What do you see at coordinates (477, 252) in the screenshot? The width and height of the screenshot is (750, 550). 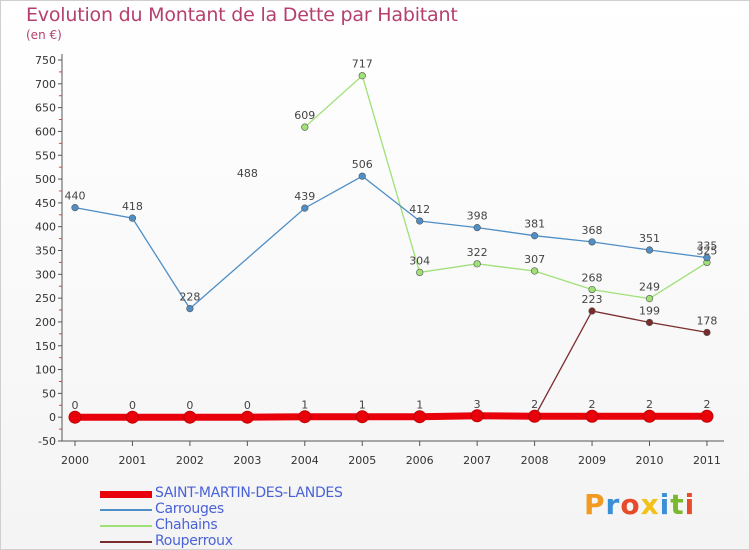 I see `data-label: 322` at bounding box center [477, 252].